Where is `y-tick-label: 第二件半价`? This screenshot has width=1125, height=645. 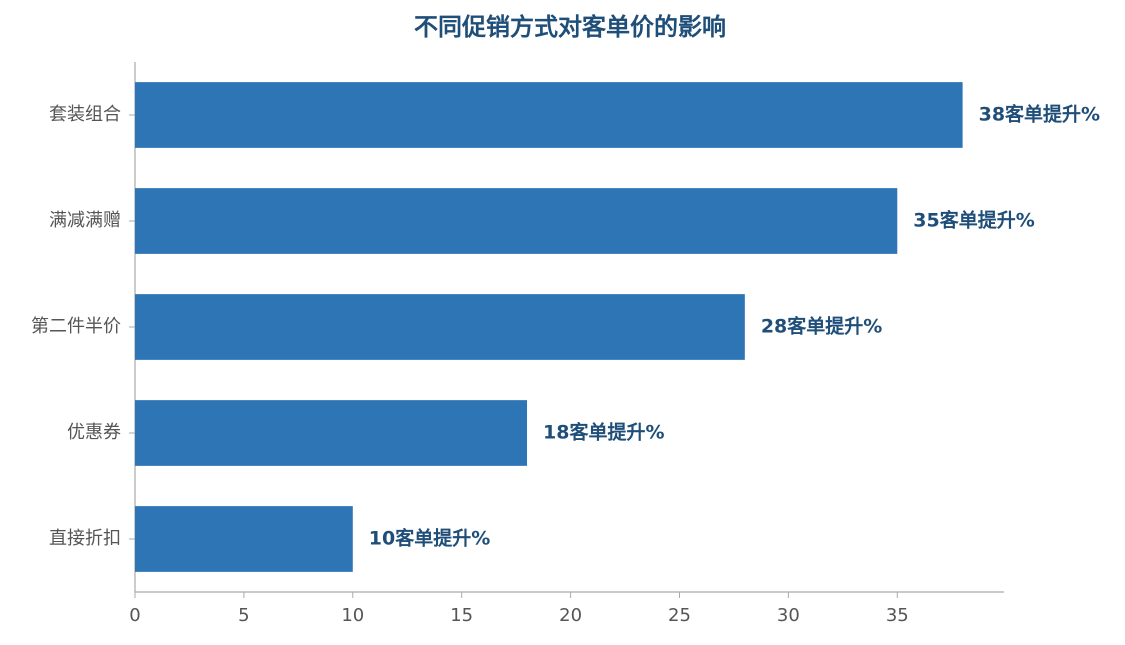 y-tick-label: 第二件半价 is located at coordinates (76, 326).